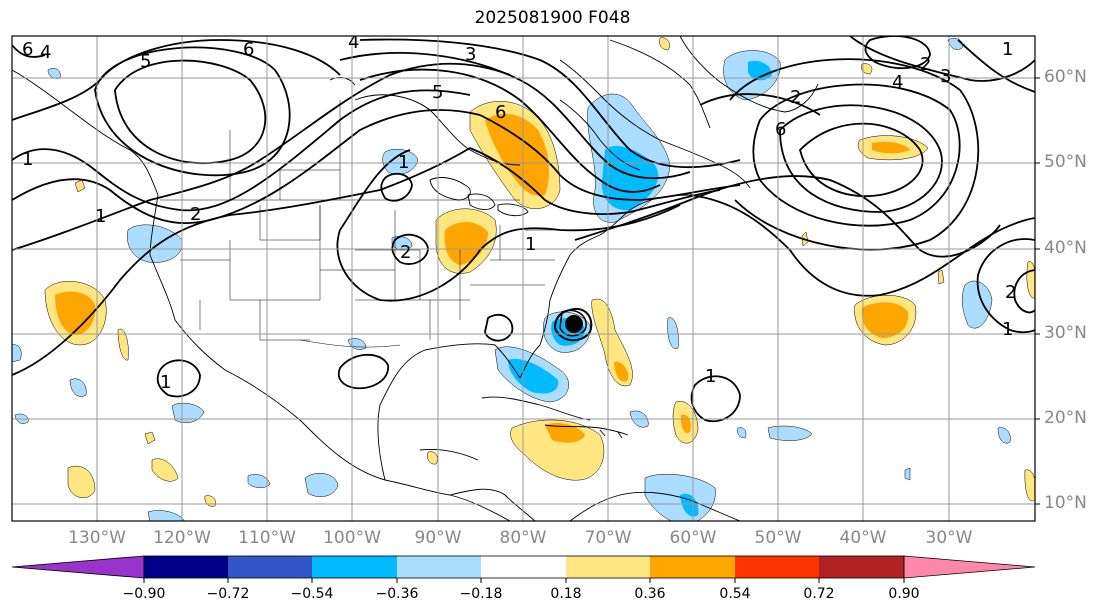 This screenshot has width=1105, height=615. What do you see at coordinates (228, 594) in the screenshot?
I see `colorbar-tick-label: −0.72` at bounding box center [228, 594].